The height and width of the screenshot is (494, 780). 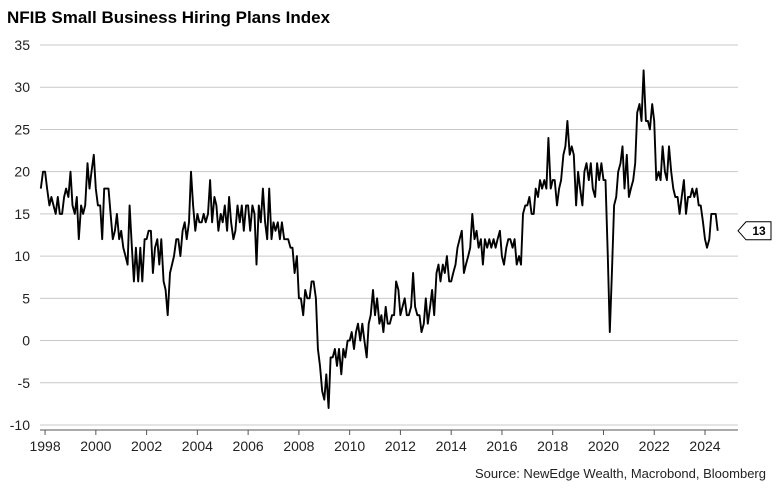 What do you see at coordinates (22, 45) in the screenshot?
I see `y-tick-label: 35` at bounding box center [22, 45].